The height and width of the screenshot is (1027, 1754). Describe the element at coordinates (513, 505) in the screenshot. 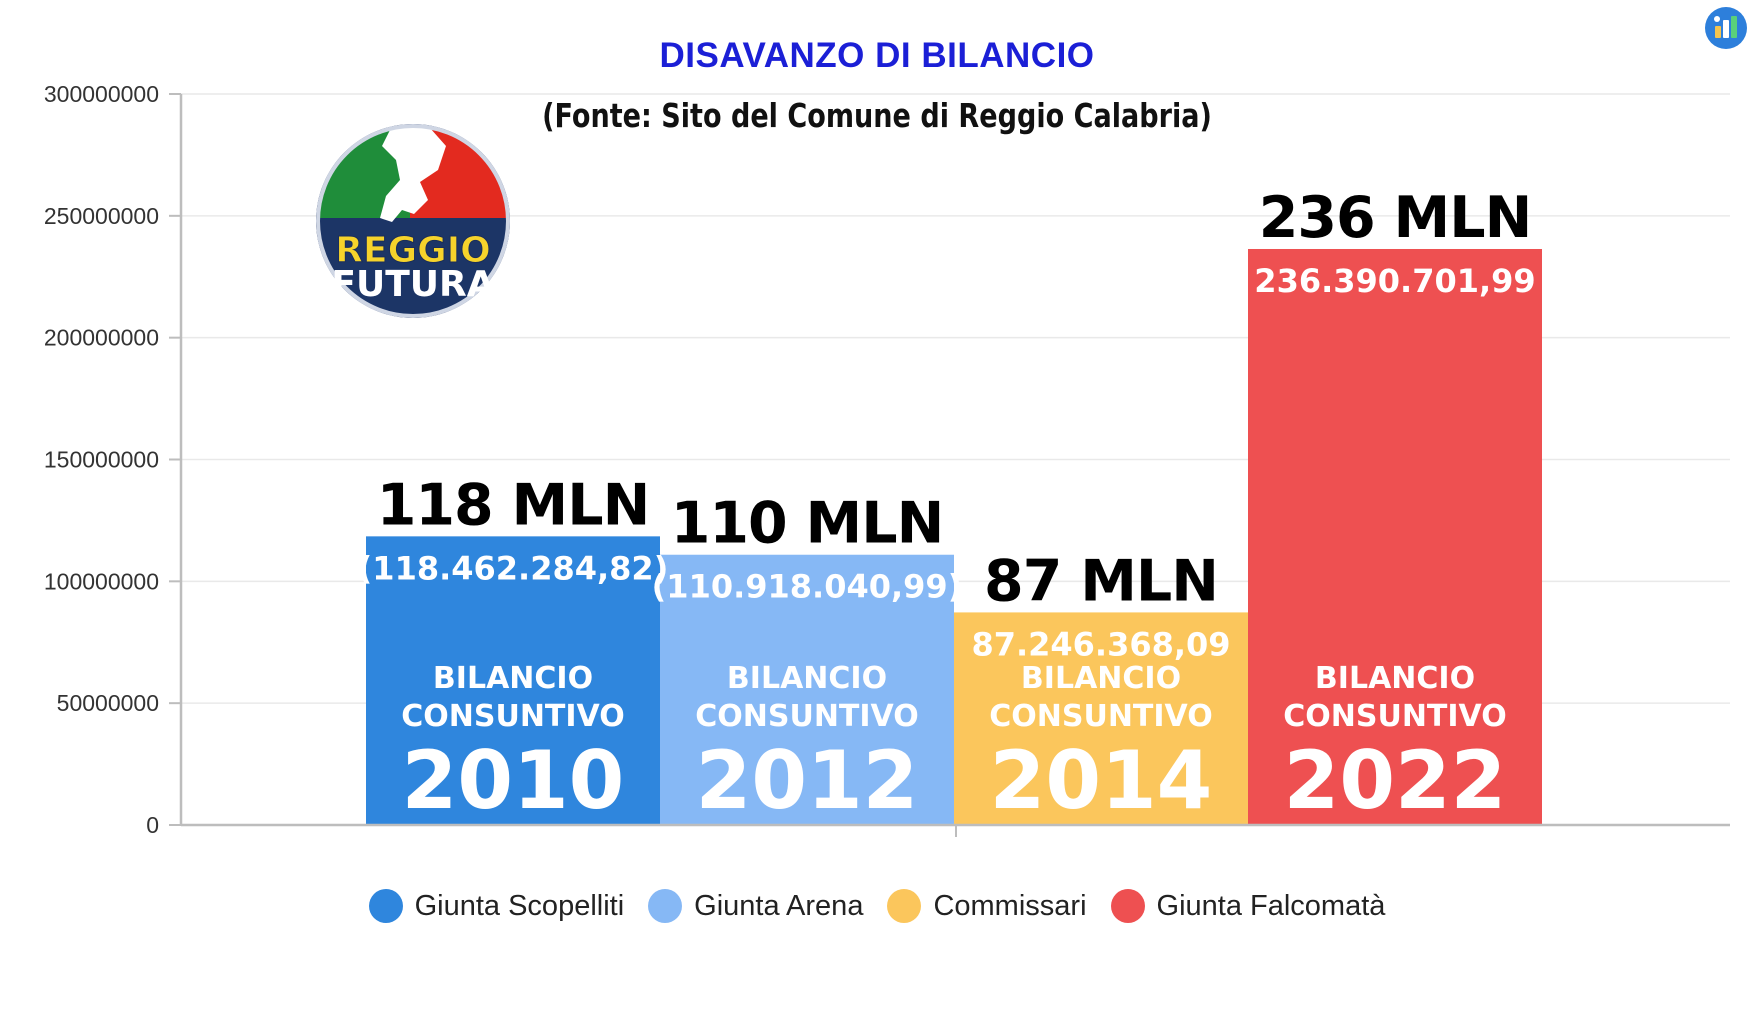

I see `bar-value-label: 118 MLN` at that location.